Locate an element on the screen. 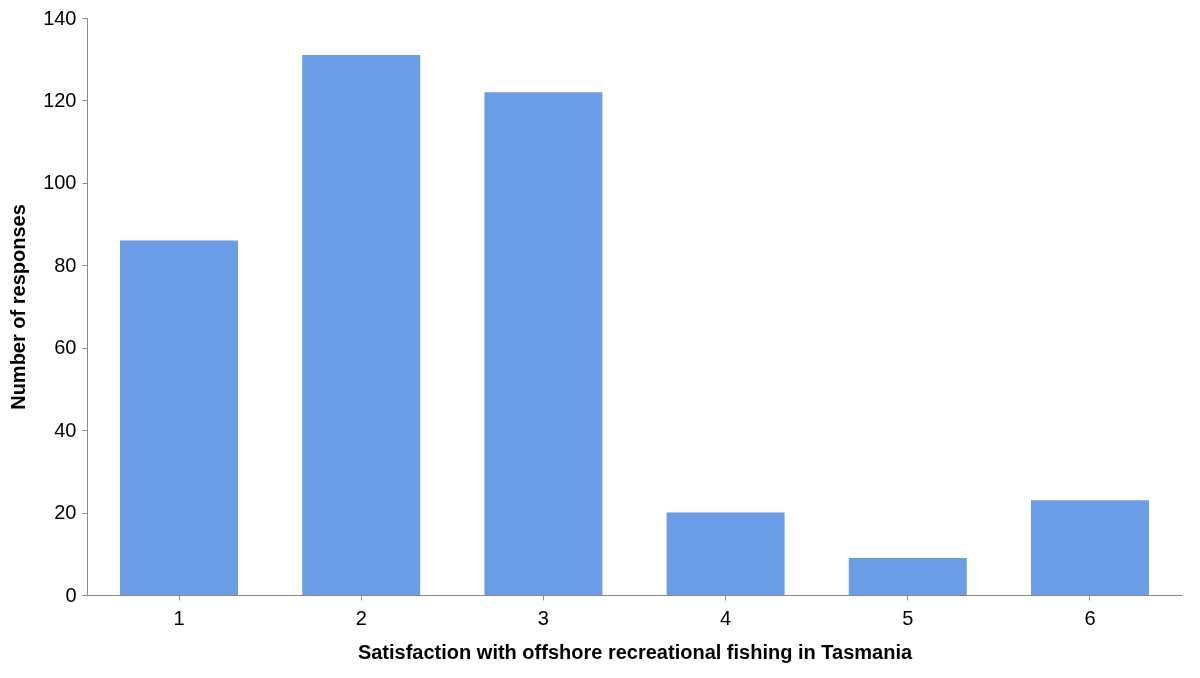 Image resolution: width=1200 pixels, height=678 pixels. x-tick-label: 4 is located at coordinates (726, 617).